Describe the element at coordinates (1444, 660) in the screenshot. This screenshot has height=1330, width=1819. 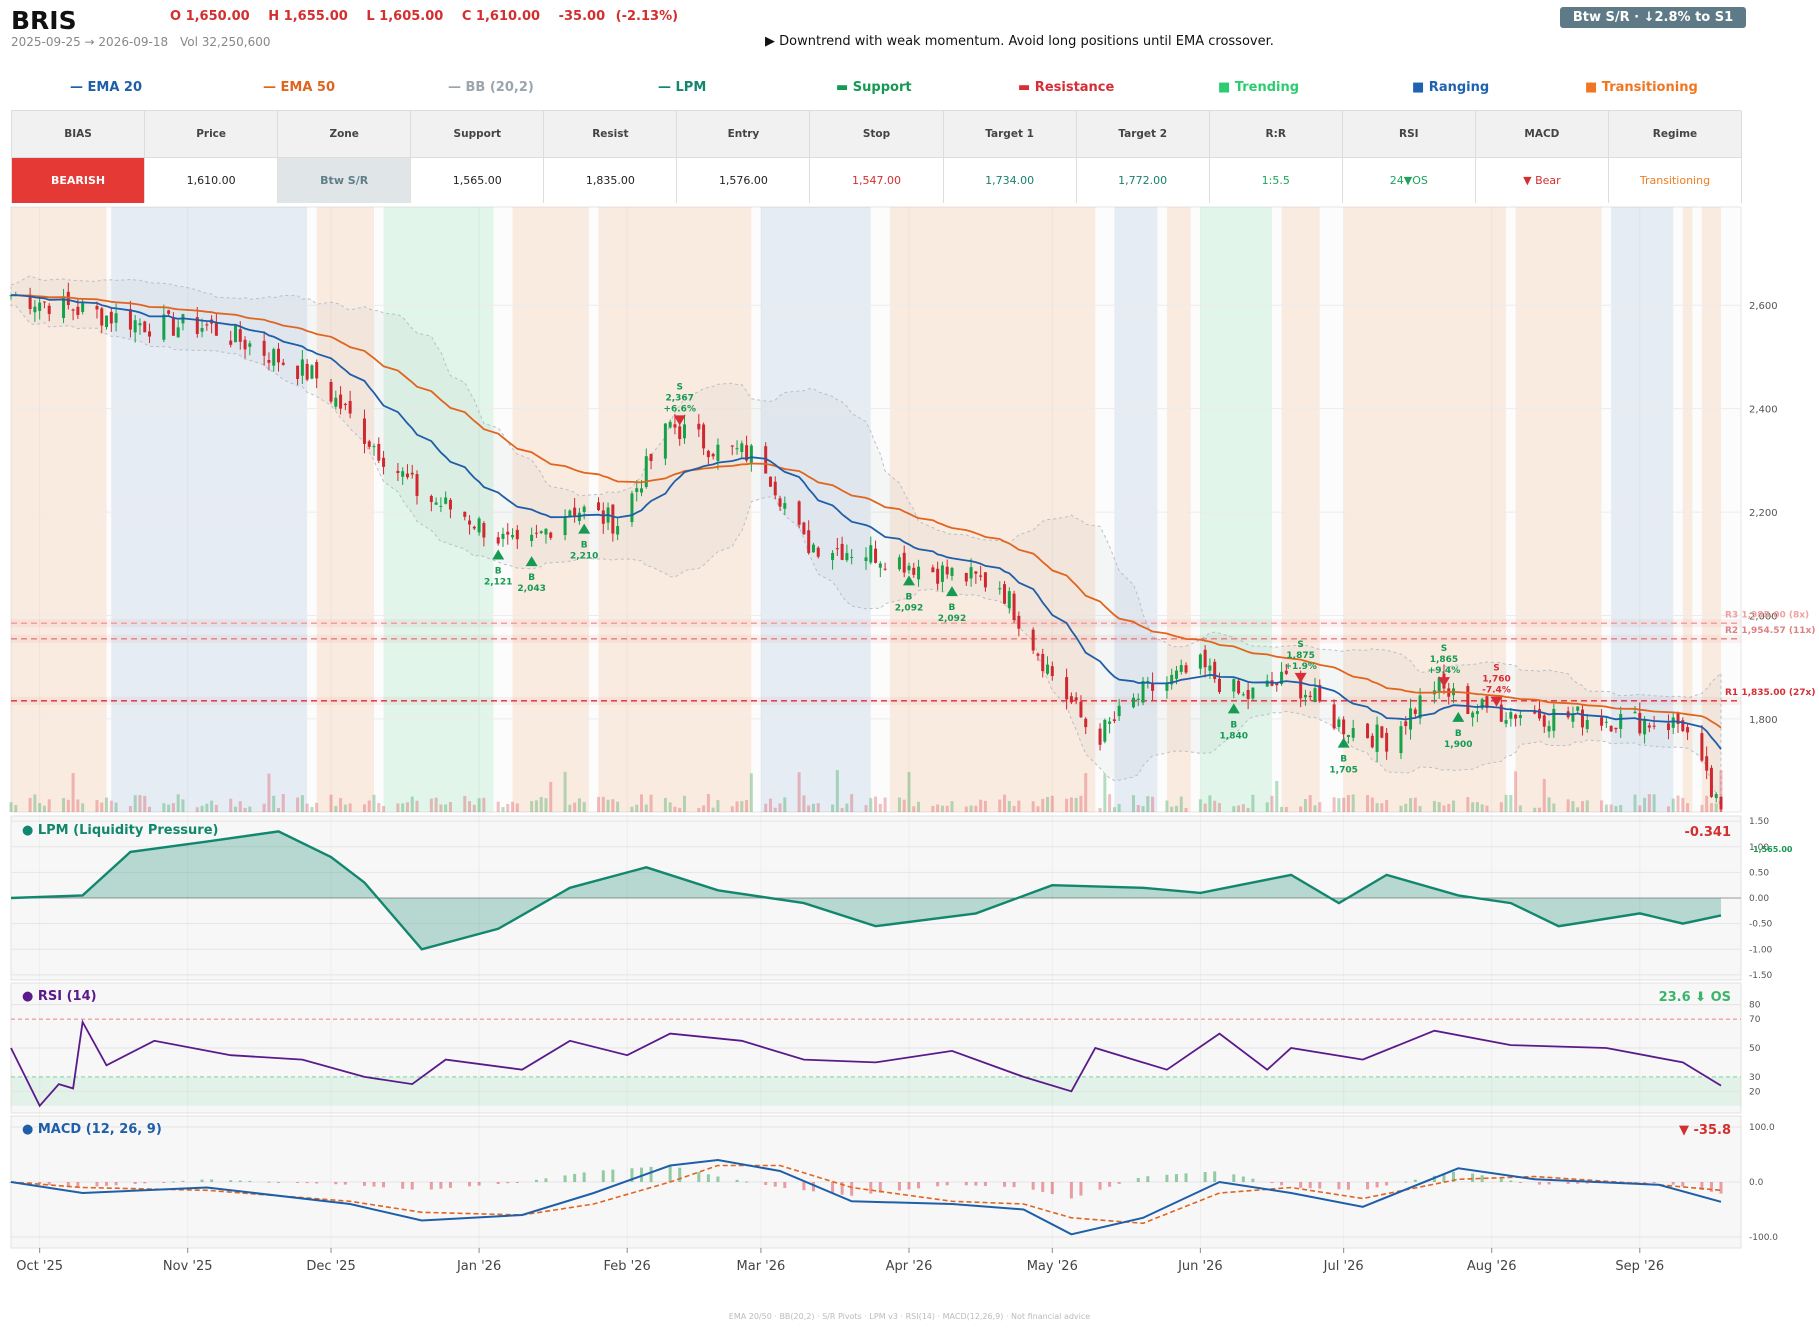
I see `sell-signal-label: 1,865` at that location.